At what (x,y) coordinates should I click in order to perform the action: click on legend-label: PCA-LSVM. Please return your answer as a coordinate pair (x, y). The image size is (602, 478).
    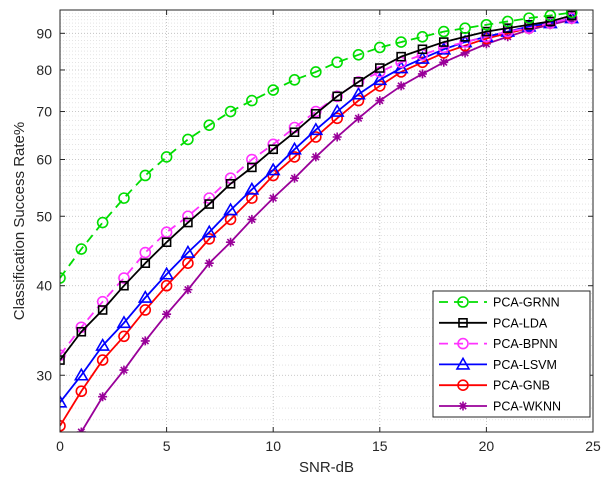
    Looking at the image, I should click on (525, 365).